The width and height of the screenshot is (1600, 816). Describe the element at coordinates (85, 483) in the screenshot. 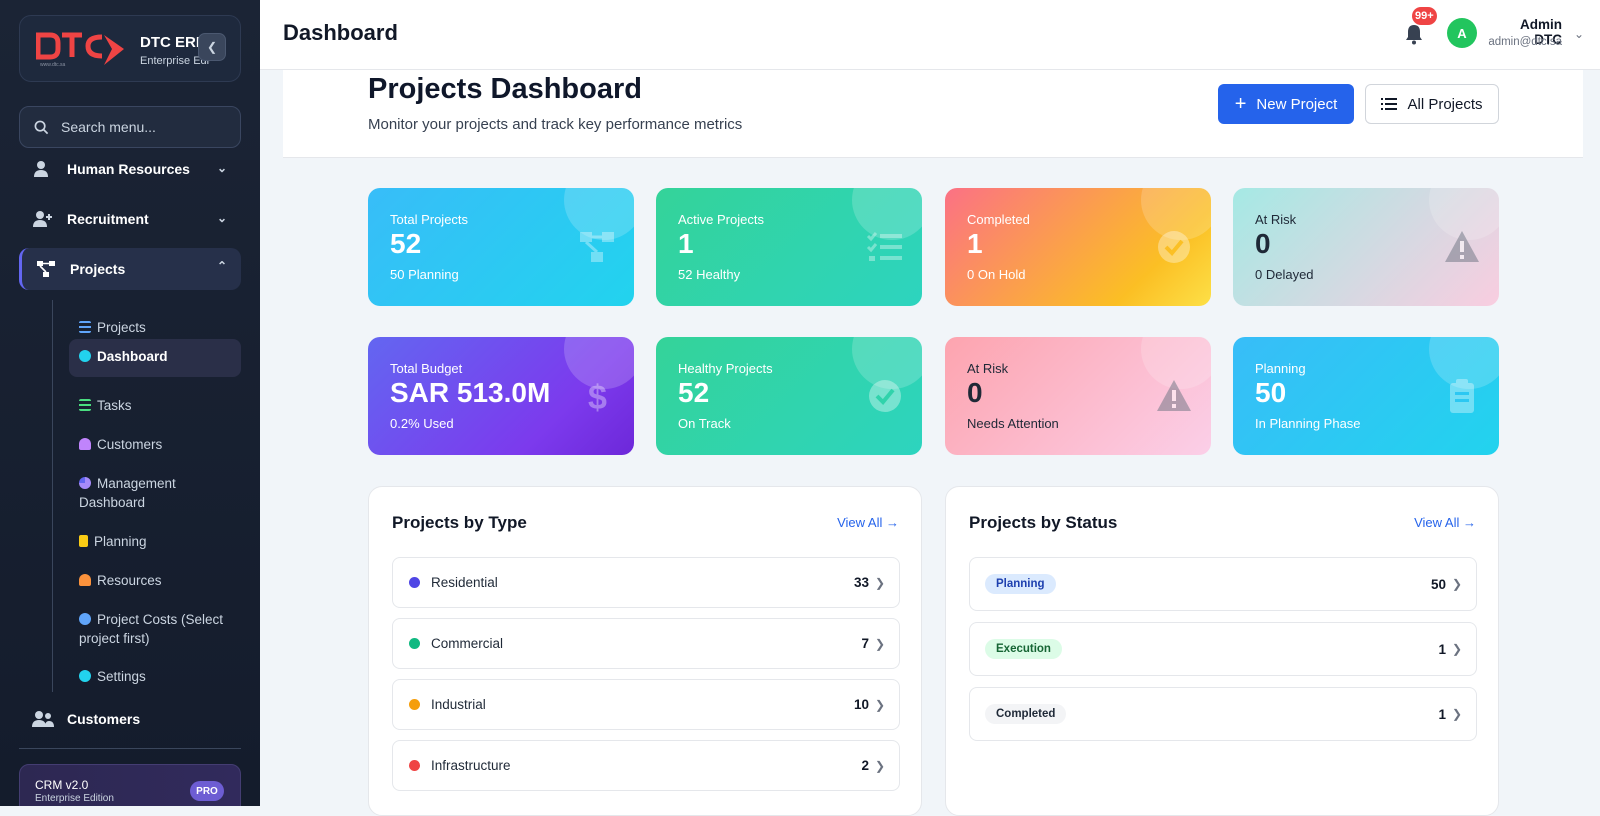

I see `pie-chart-icon` at that location.